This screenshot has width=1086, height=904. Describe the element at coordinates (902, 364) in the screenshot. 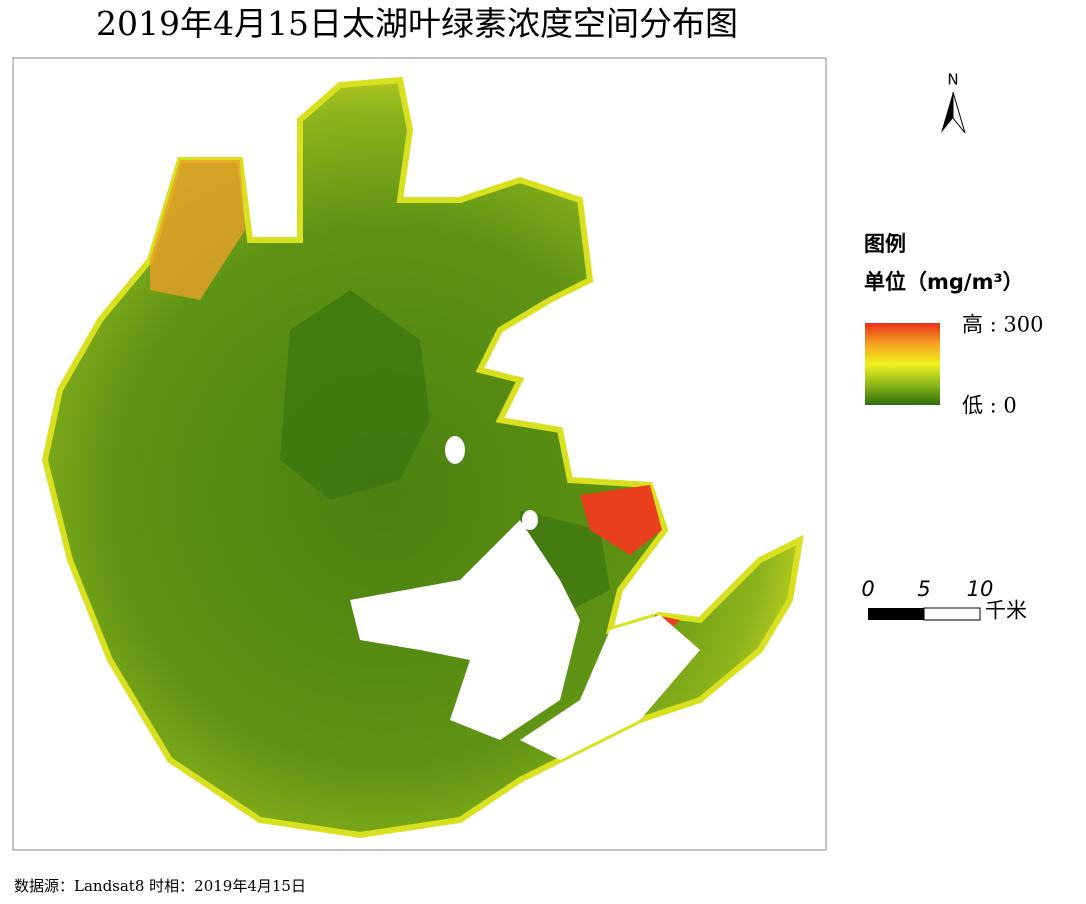

I see `legend-ramp` at that location.